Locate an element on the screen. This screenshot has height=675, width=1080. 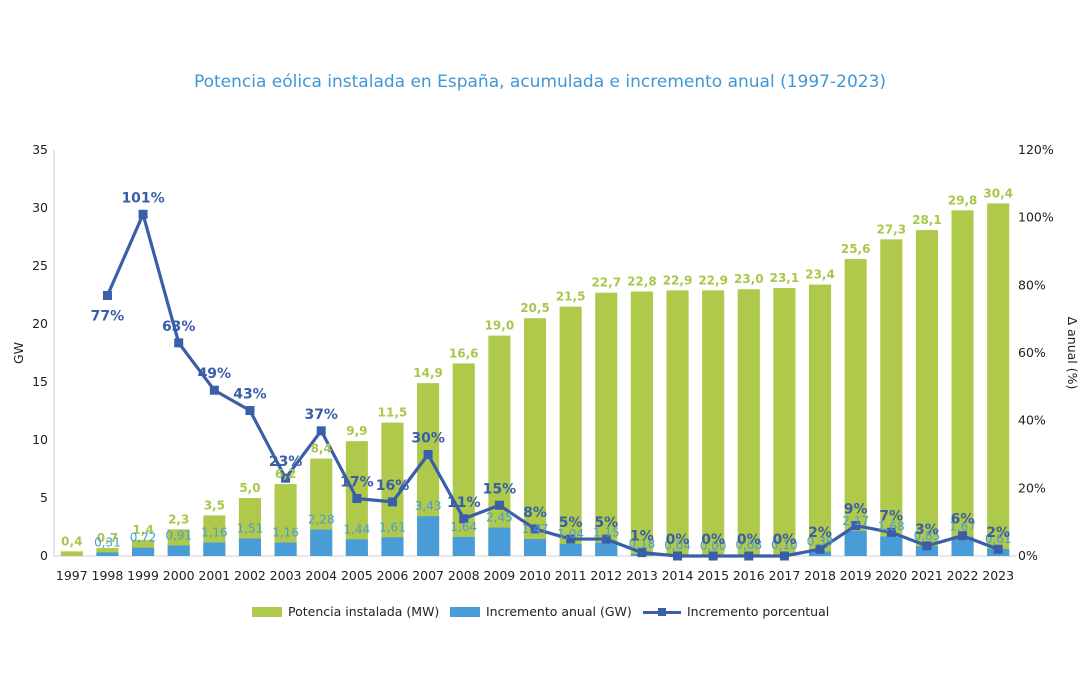
y2-axis-title: Δ anual (%) is located at coordinates (1072, 353).